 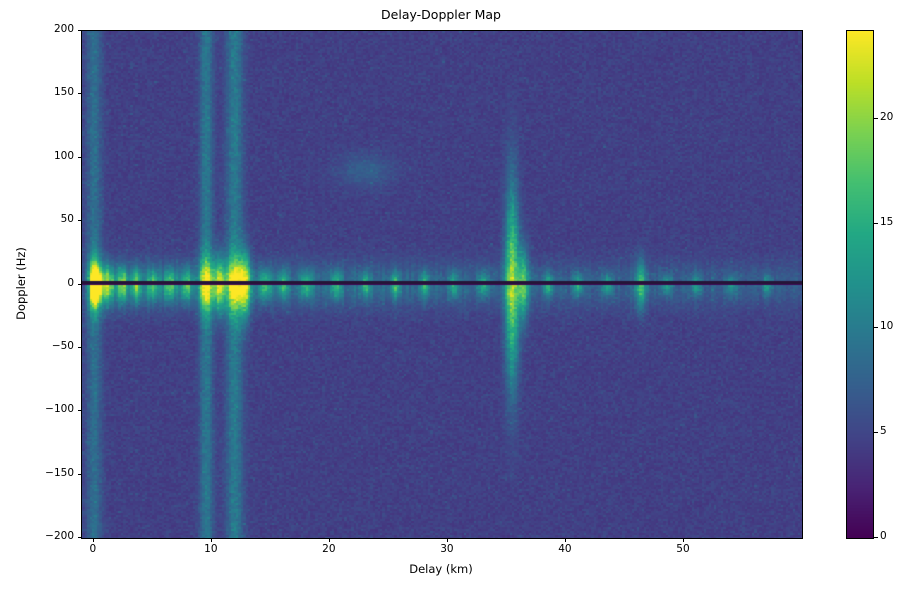 What do you see at coordinates (59, 472) in the screenshot?
I see `y-tick-label: −150` at bounding box center [59, 472].